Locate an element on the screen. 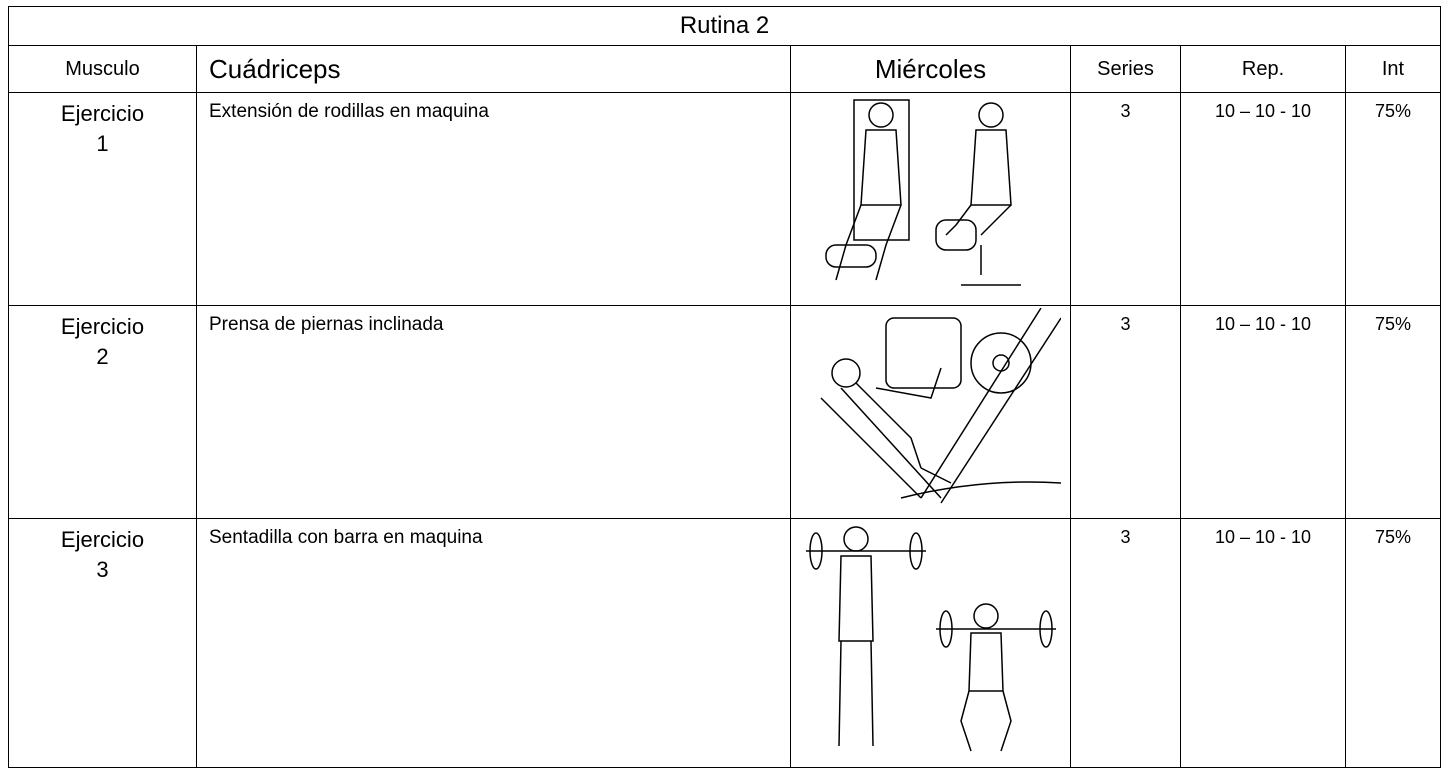 The width and height of the screenshot is (1450, 768). label-number: 1 is located at coordinates (102, 143).